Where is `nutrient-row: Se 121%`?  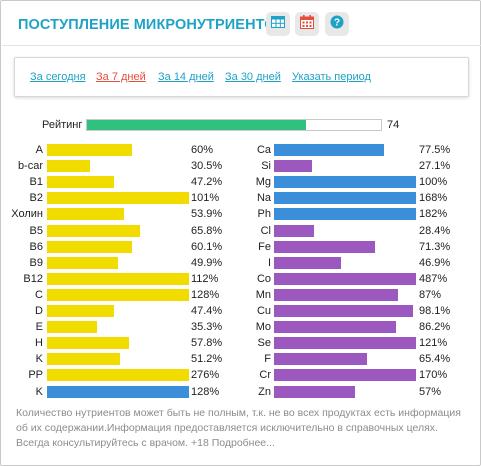 nutrient-row: Se 121% is located at coordinates (241, 343).